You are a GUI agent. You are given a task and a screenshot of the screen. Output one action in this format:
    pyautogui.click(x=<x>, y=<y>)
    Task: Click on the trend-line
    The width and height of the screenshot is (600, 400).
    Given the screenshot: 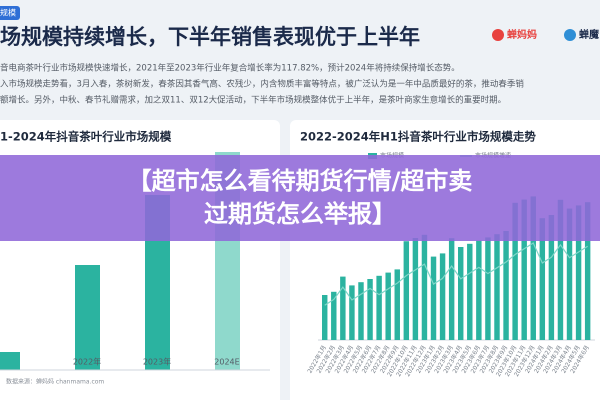 What is the action you would take?
    pyautogui.click(x=456, y=274)
    